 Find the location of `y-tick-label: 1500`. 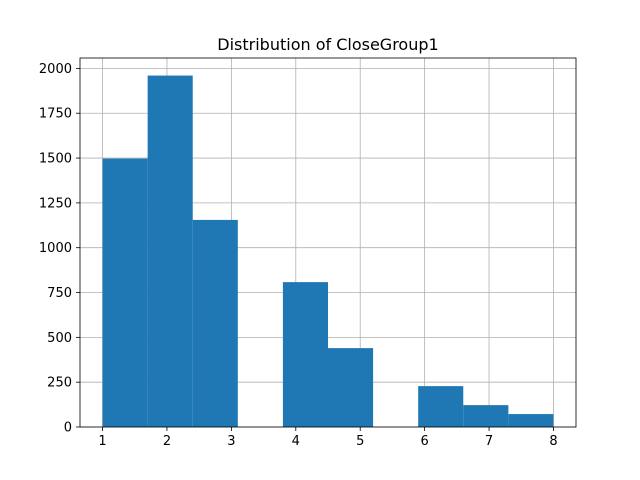

y-tick-label: 1500 is located at coordinates (55, 159).